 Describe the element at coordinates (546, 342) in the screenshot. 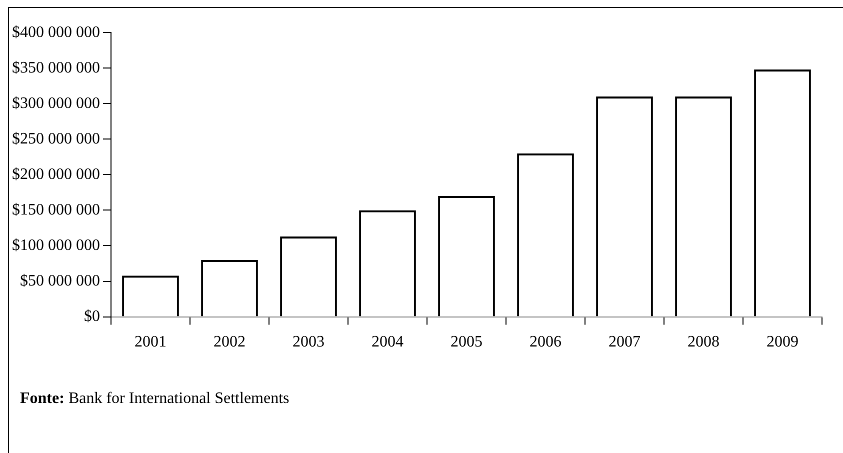

I see `x-tick-label: 2006` at that location.